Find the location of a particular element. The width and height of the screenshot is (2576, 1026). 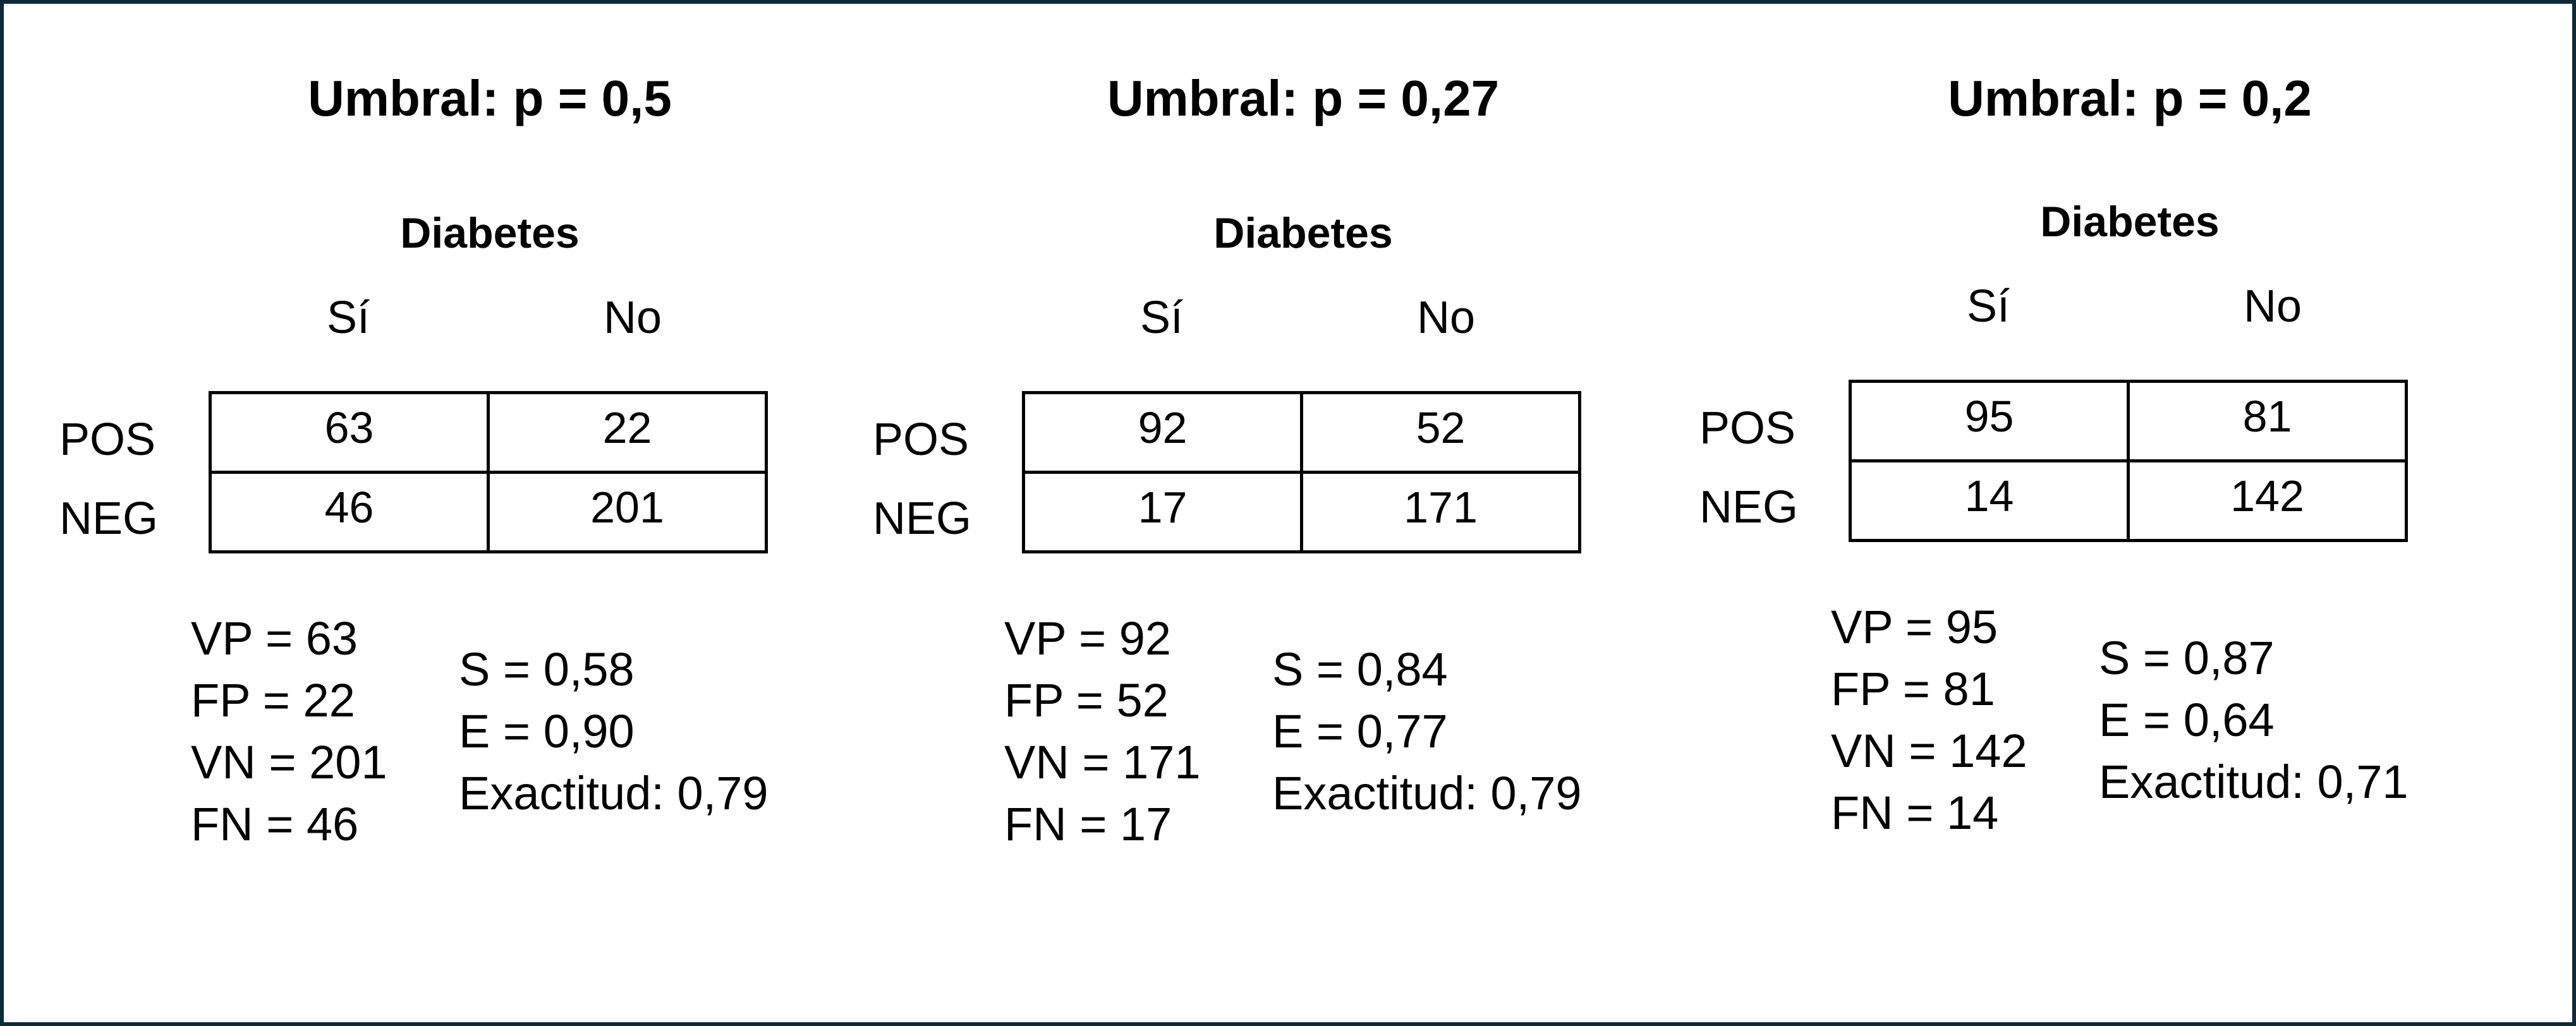

count-item: FP = 22 is located at coordinates (273, 700).